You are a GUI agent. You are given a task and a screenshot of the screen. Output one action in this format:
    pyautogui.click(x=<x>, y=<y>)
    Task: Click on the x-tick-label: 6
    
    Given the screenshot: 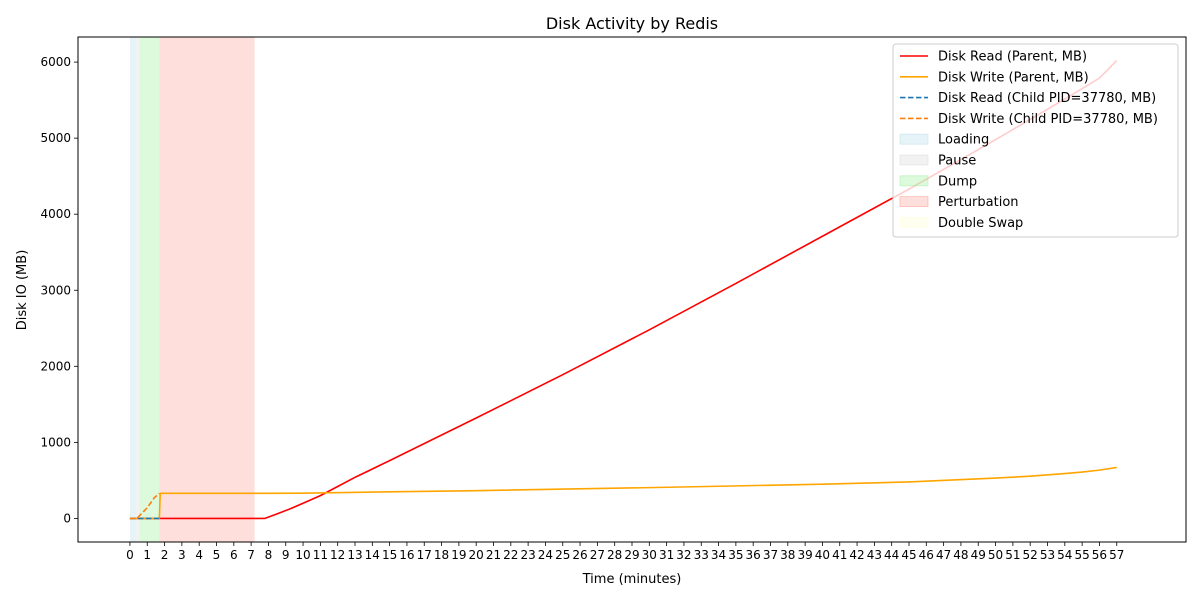 What is the action you would take?
    pyautogui.click(x=234, y=555)
    